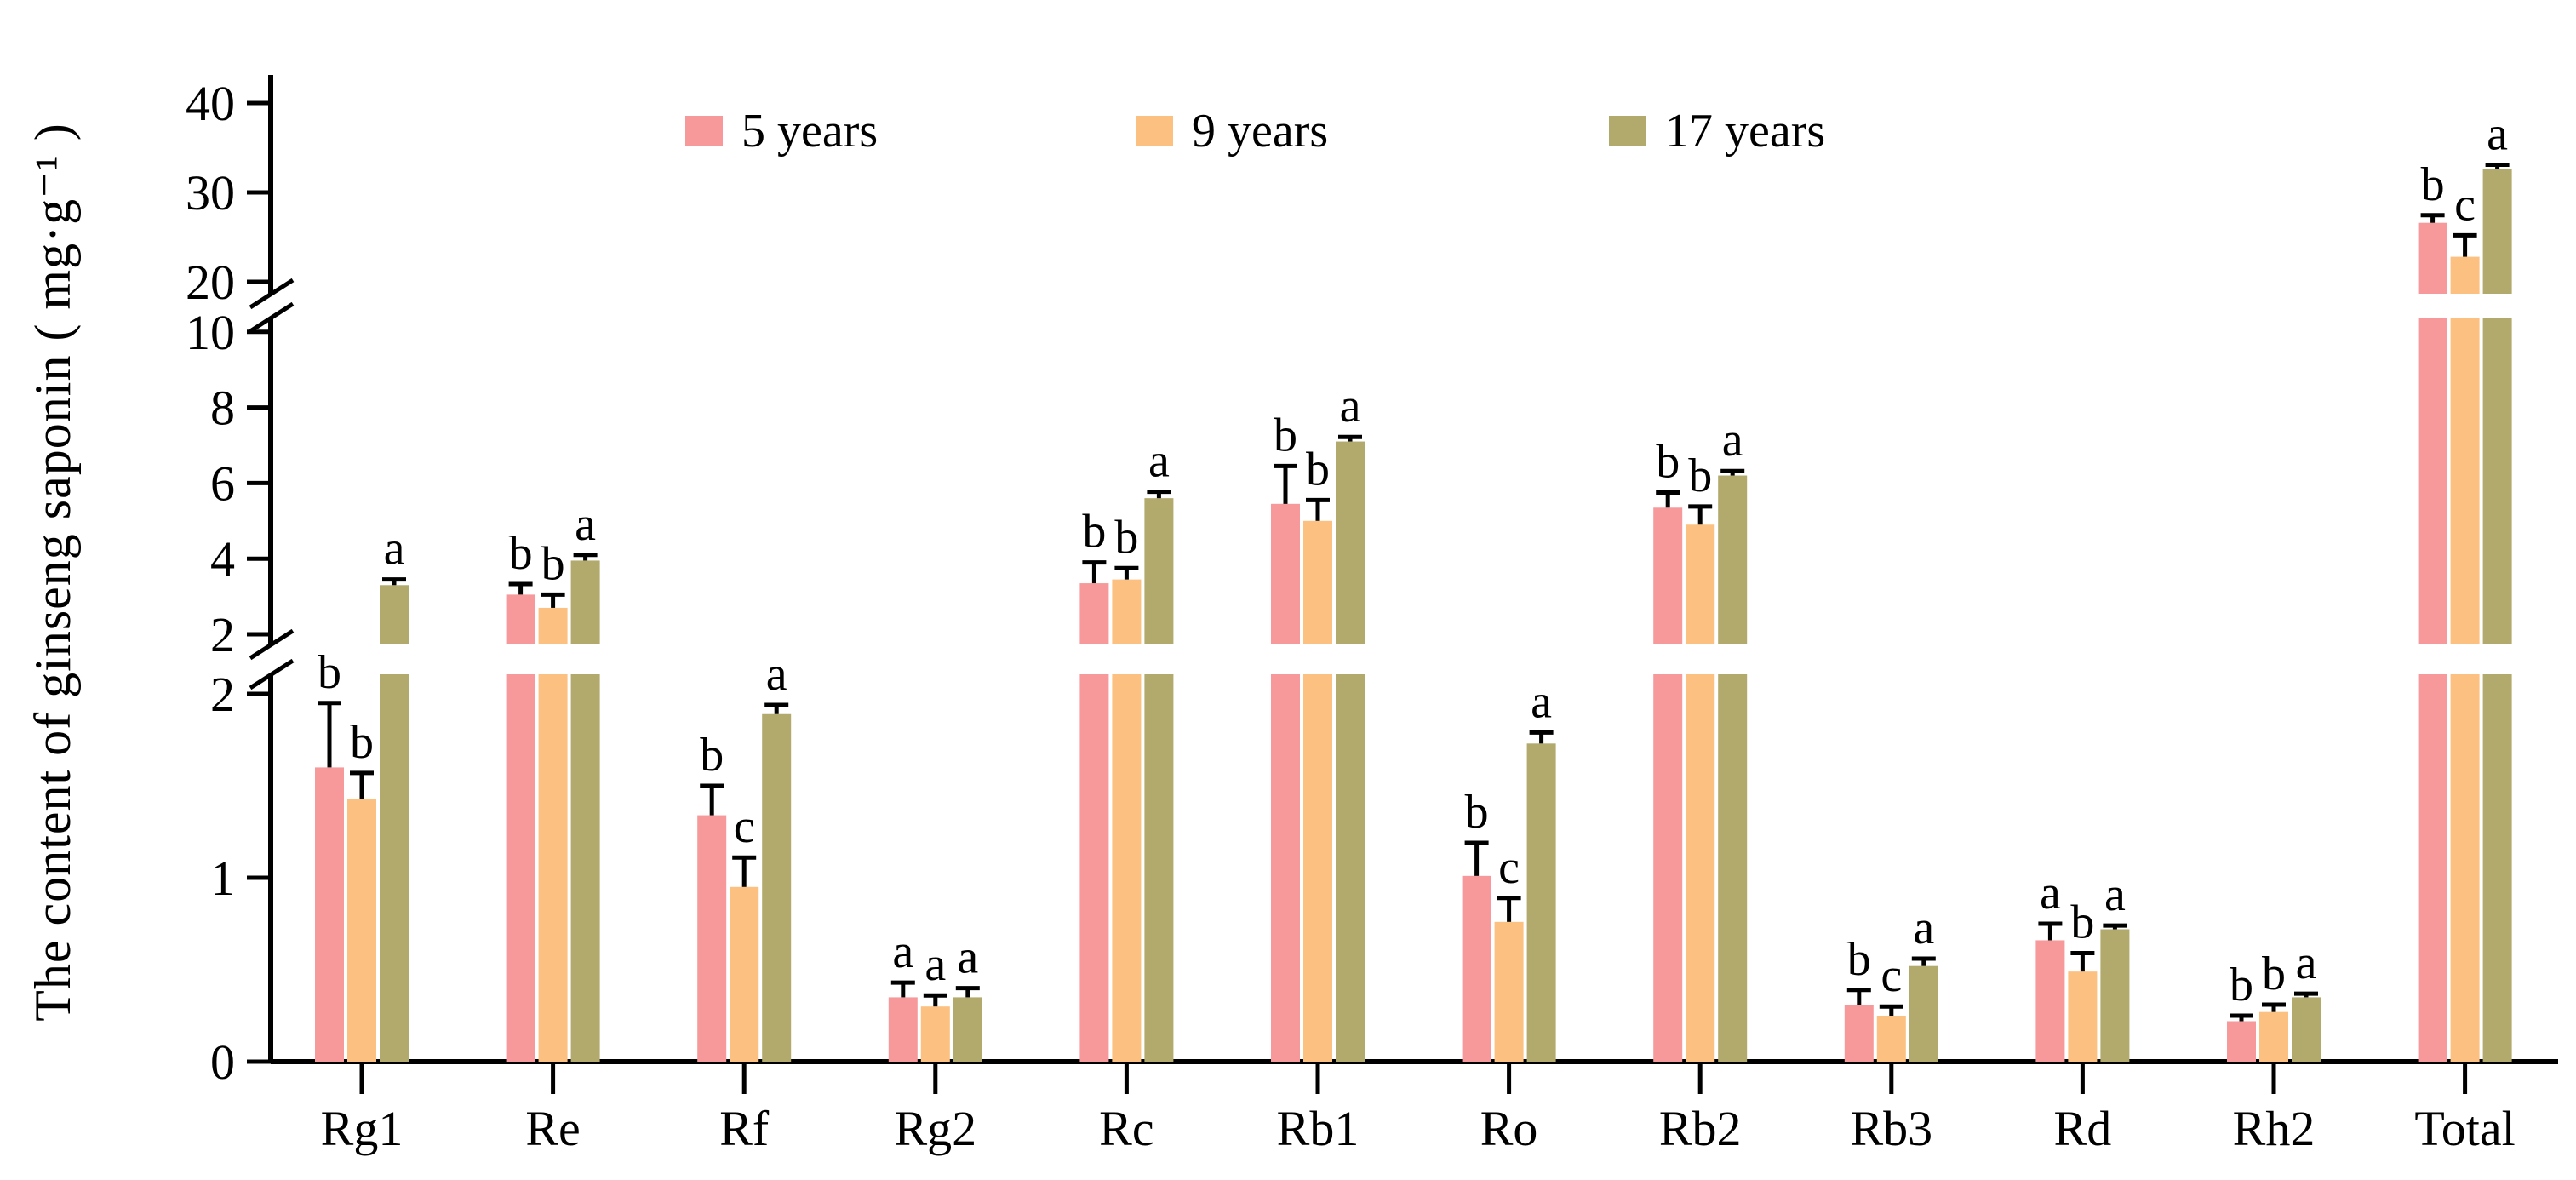  Describe the element at coordinates (362, 1128) in the screenshot. I see `x-tick-label-Rg1: Rg1` at that location.